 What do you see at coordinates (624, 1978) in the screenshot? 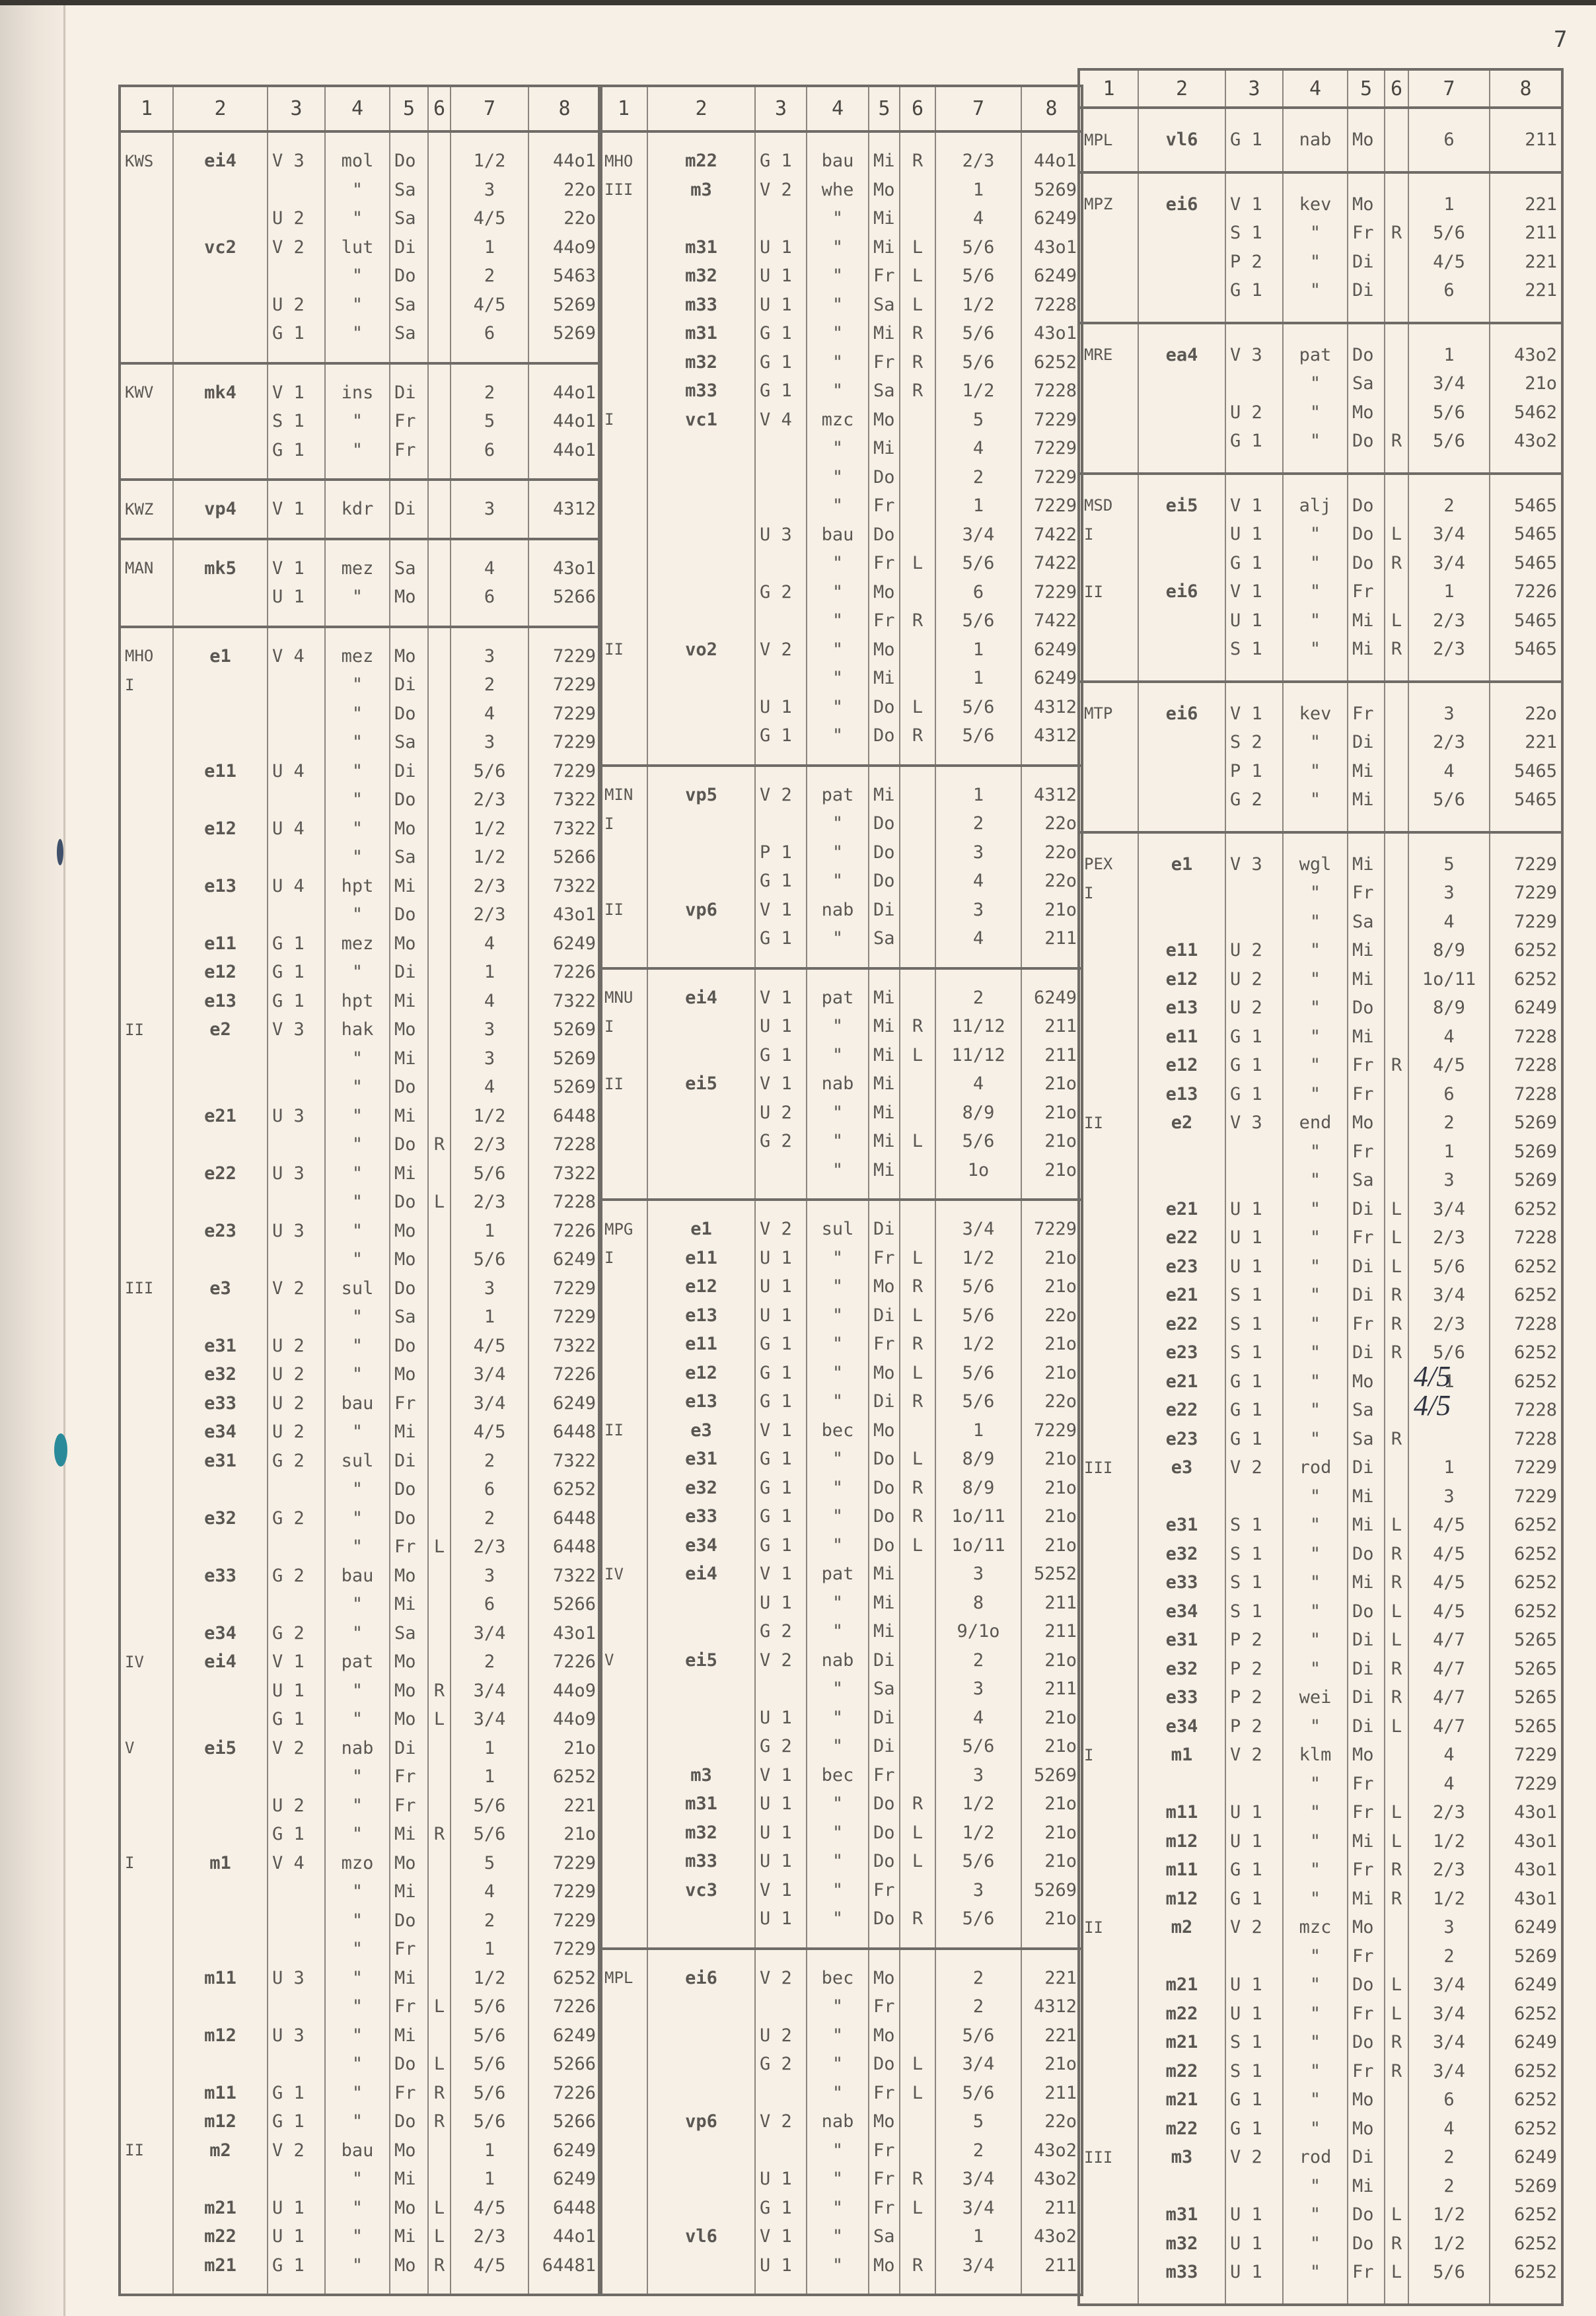
I see `cell-col-1: MPL` at bounding box center [624, 1978].